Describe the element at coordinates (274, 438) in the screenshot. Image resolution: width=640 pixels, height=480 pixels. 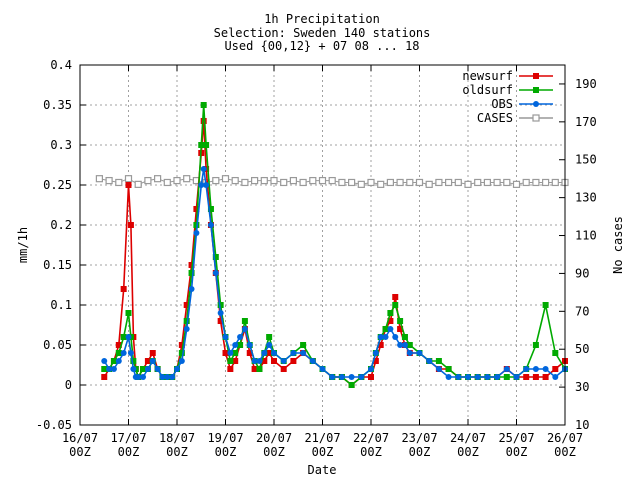
I see `x-tick-label: 20/07` at that location.